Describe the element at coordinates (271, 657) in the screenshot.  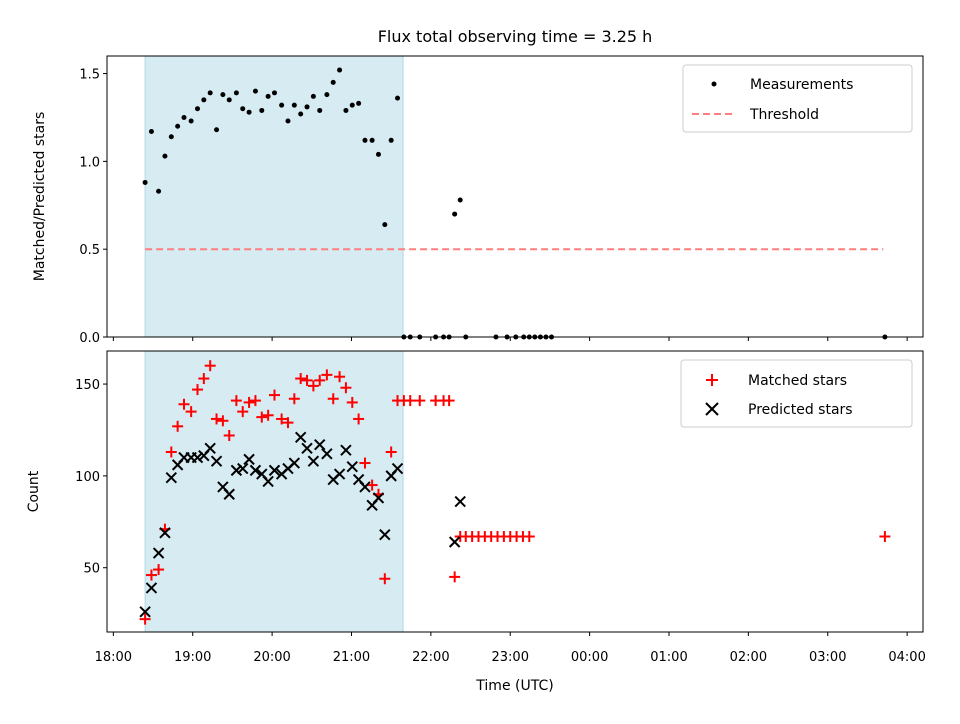
I see `xtick-label: 20:00` at that location.